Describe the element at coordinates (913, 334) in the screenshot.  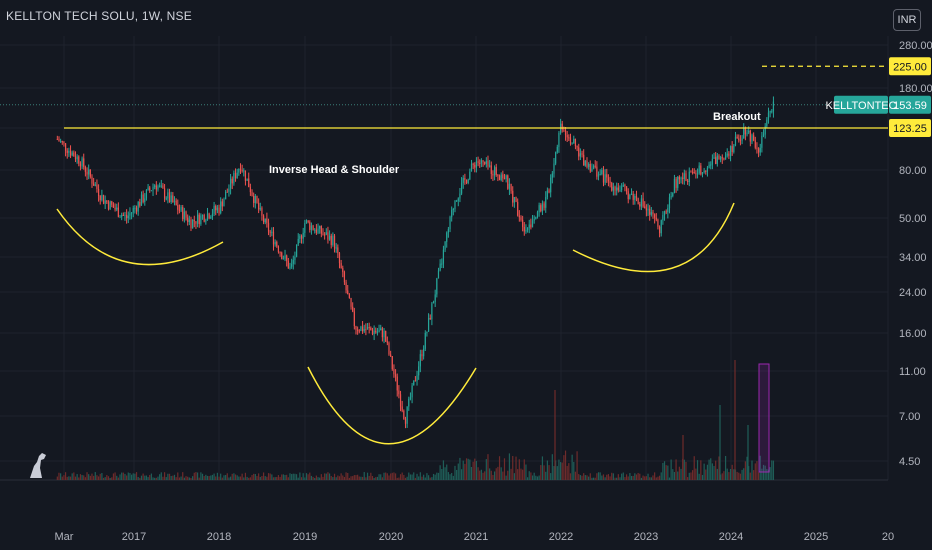
I see `y-tick-label: 16.00` at that location.